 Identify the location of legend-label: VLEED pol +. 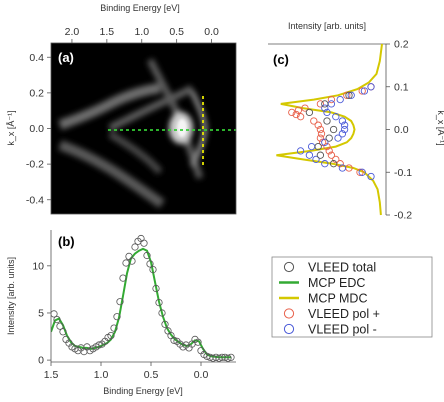
(344, 314).